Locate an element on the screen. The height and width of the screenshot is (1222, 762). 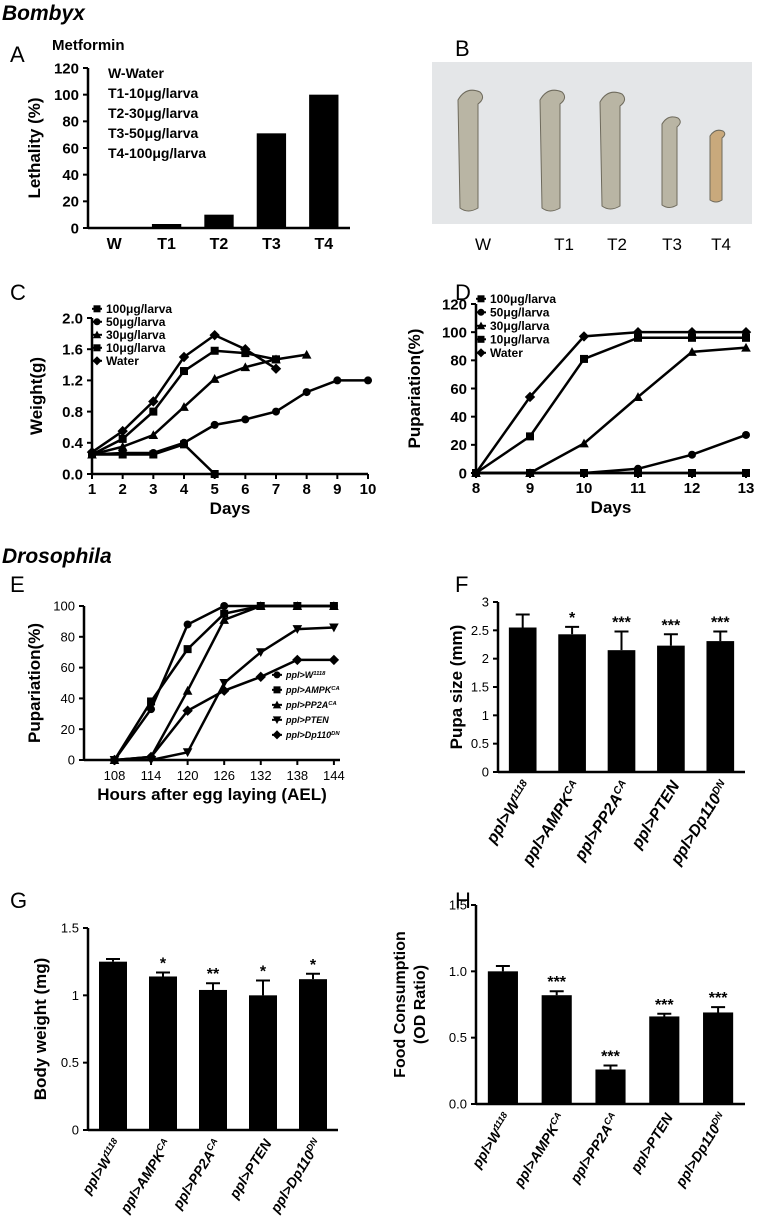
legend-label: 100μg/larva is located at coordinates (139, 309).